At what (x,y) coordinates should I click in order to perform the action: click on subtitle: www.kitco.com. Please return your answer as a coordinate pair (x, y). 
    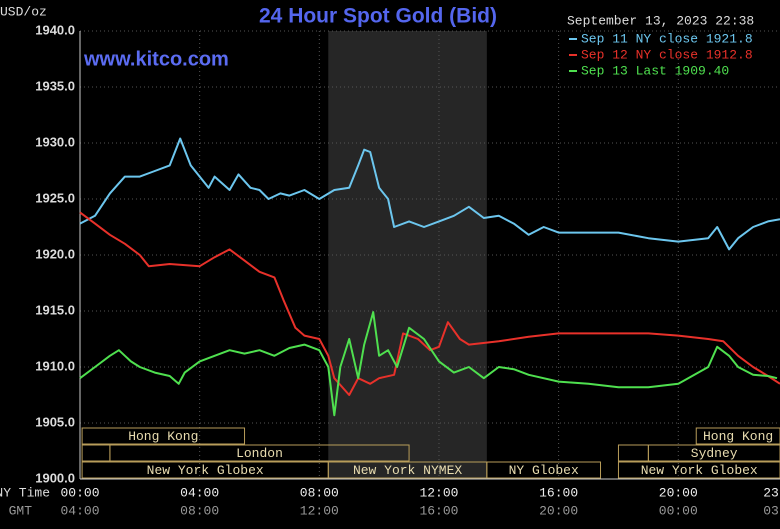
    Looking at the image, I should click on (156, 59).